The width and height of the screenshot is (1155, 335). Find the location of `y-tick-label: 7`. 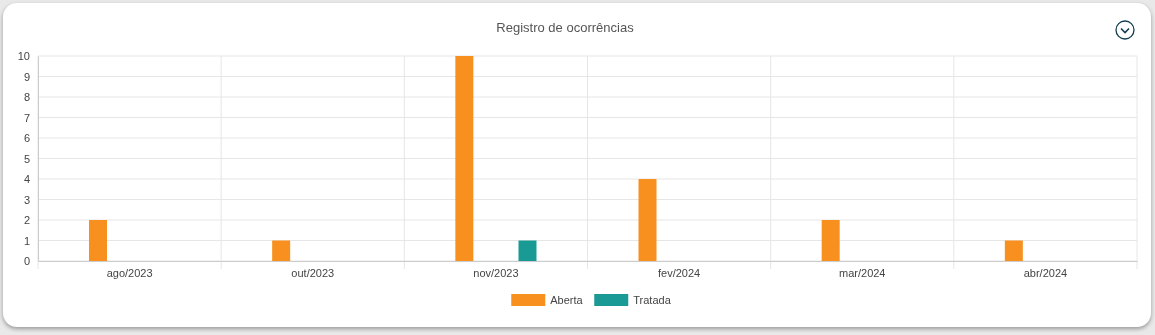

y-tick-label: 7 is located at coordinates (26, 117).